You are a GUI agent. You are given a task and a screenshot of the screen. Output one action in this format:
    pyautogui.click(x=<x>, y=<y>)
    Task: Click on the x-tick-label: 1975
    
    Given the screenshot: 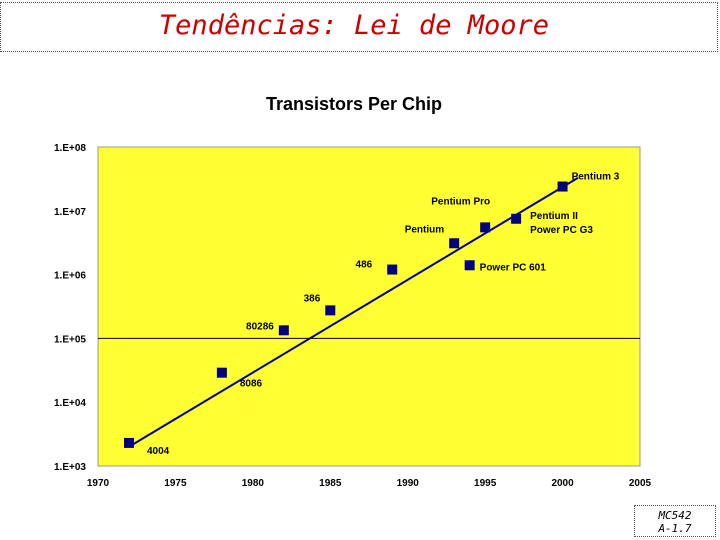 What is the action you would take?
    pyautogui.click(x=175, y=483)
    